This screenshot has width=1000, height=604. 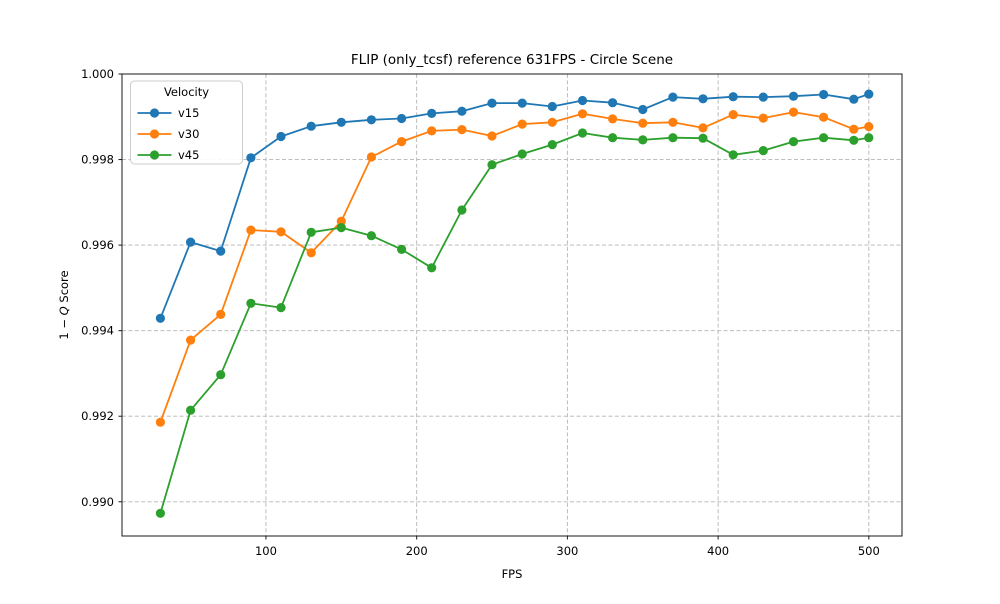 I want to click on y-tick-label: 0.992, so click(x=97, y=416).